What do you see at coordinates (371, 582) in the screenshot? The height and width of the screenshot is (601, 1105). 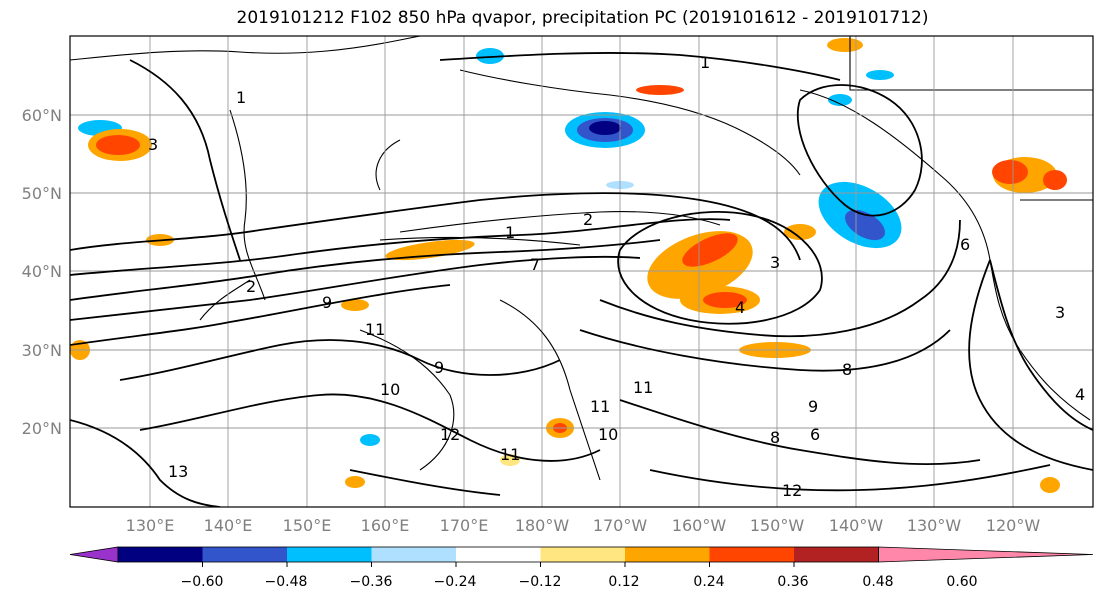 I see `colorbar-label: −0.36` at bounding box center [371, 582].